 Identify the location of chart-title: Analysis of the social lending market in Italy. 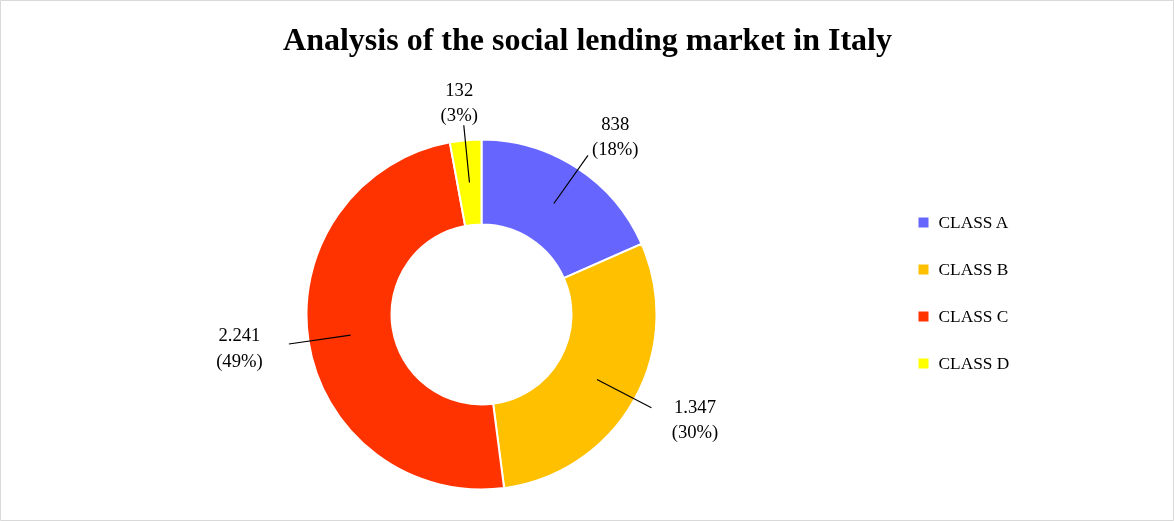
(587, 38).